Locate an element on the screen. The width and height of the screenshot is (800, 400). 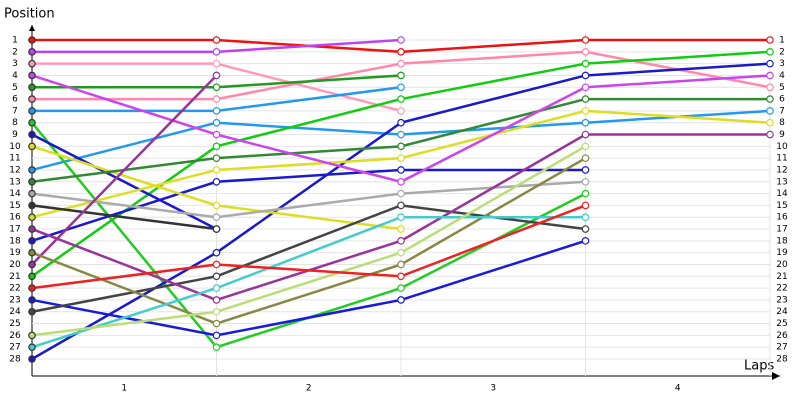
y-tick-label: 6 is located at coordinates (15, 100).